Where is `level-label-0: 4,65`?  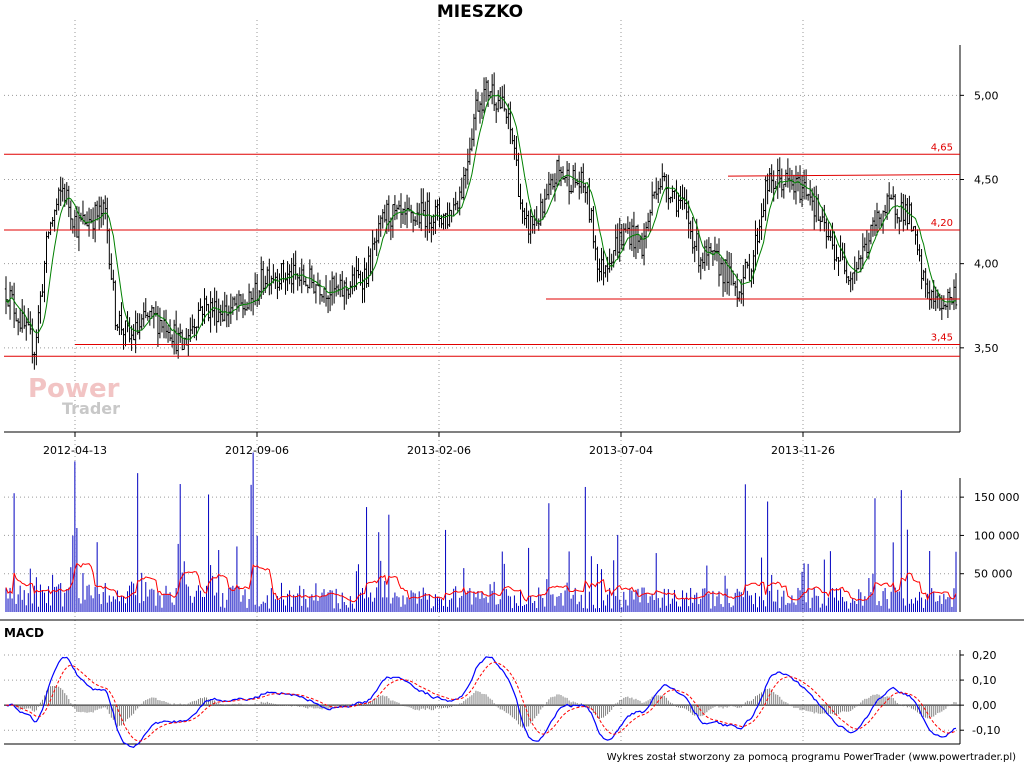
level-label-0: 4,65 is located at coordinates (942, 147).